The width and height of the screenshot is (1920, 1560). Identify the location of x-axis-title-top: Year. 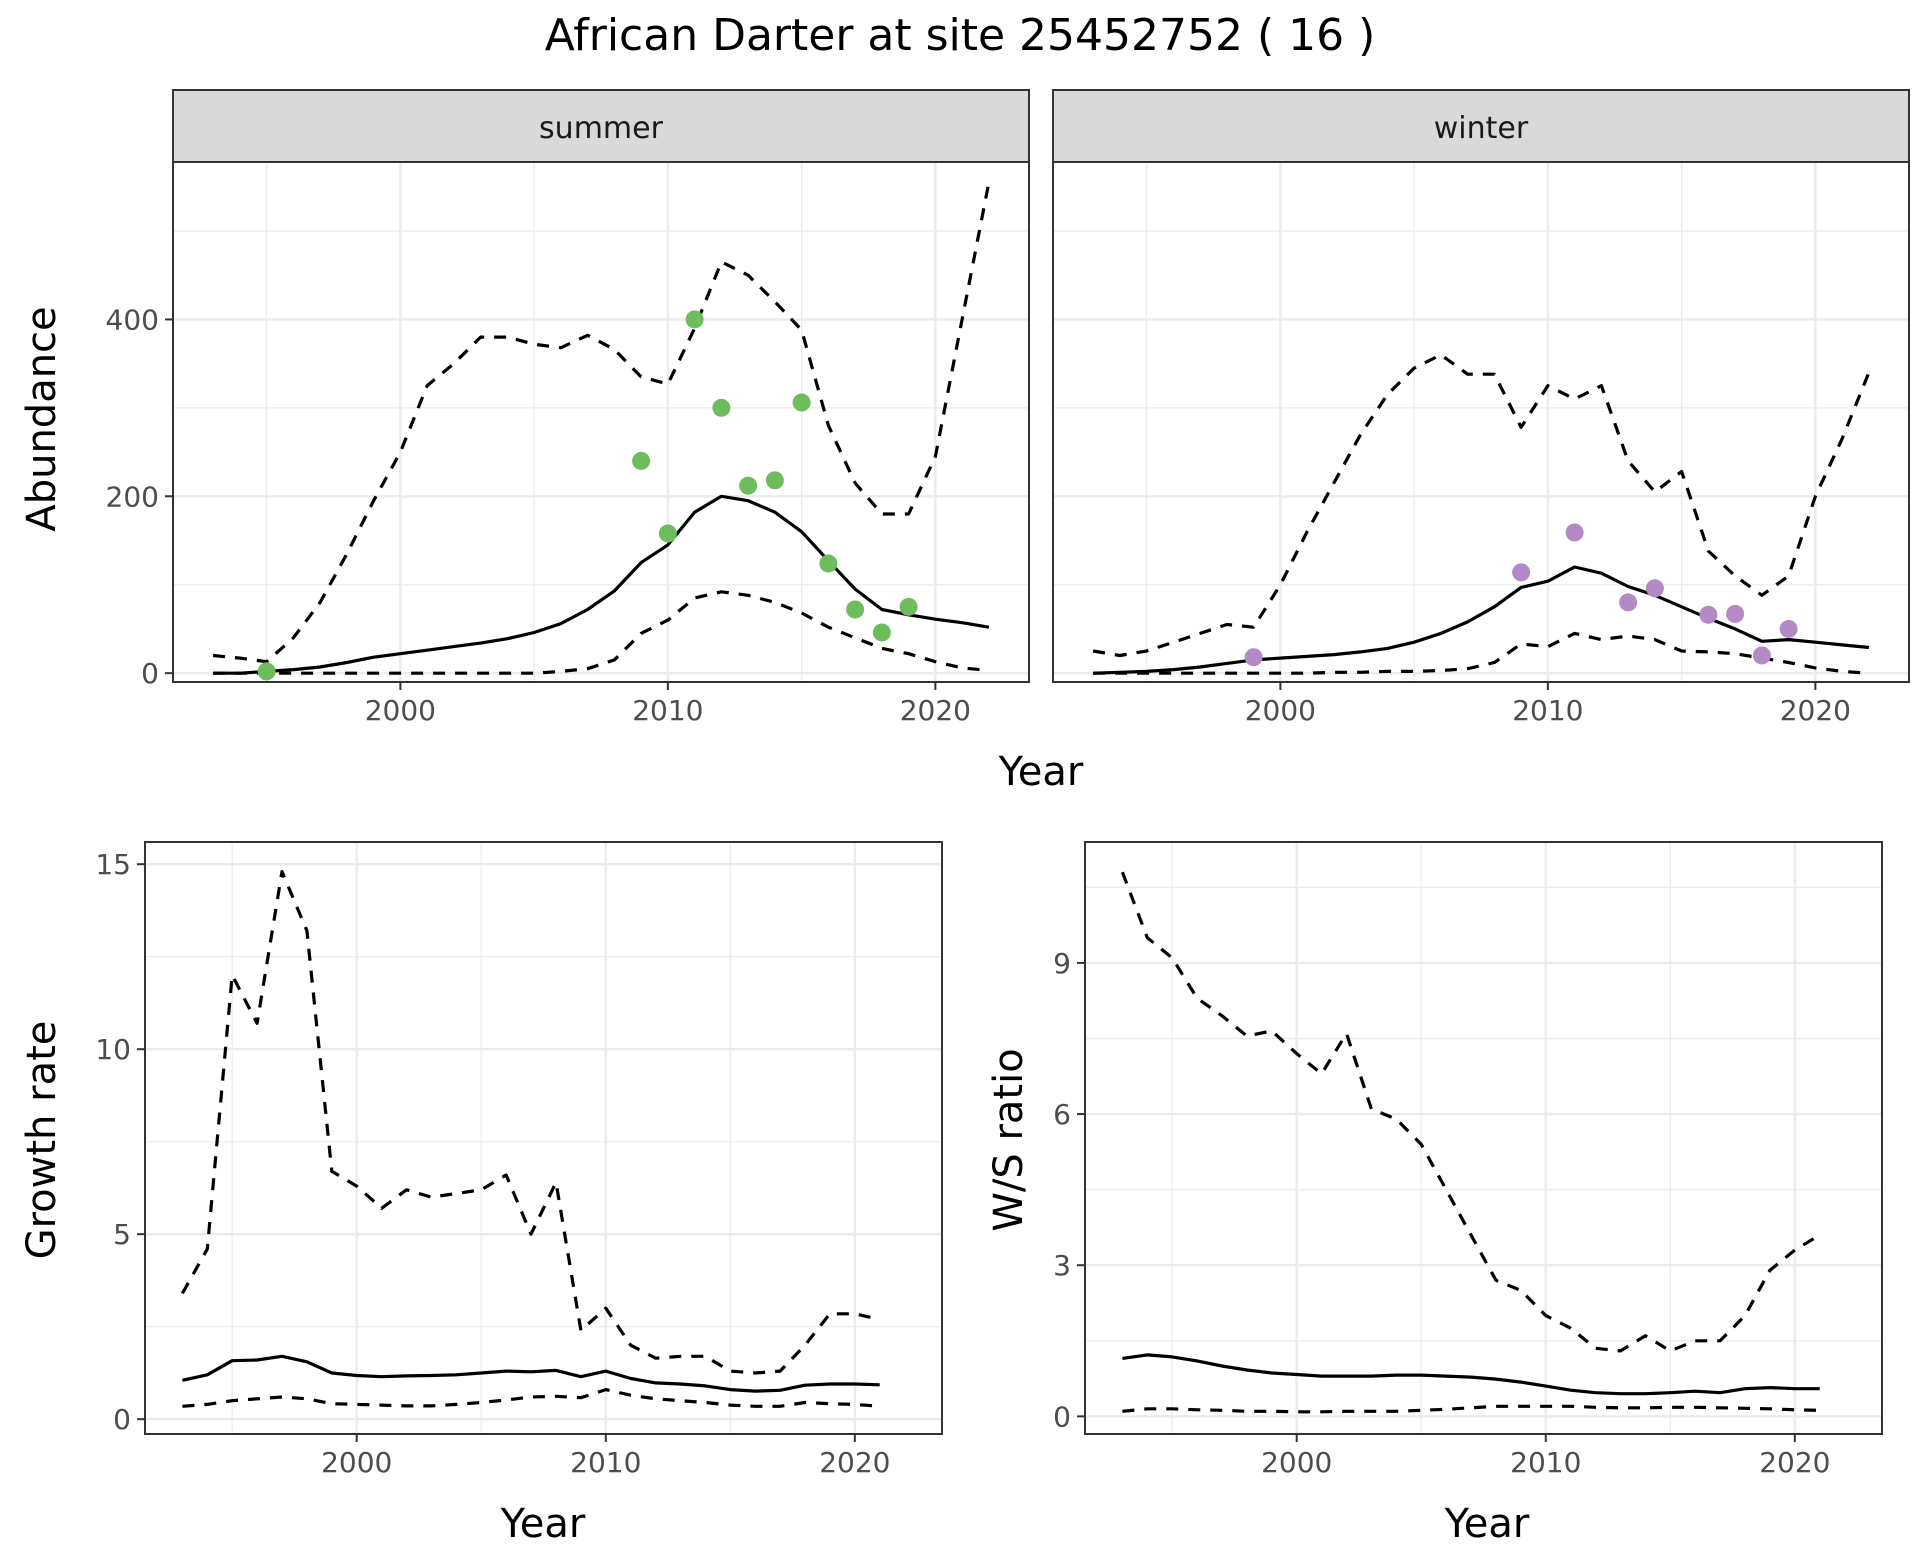
(1041, 772).